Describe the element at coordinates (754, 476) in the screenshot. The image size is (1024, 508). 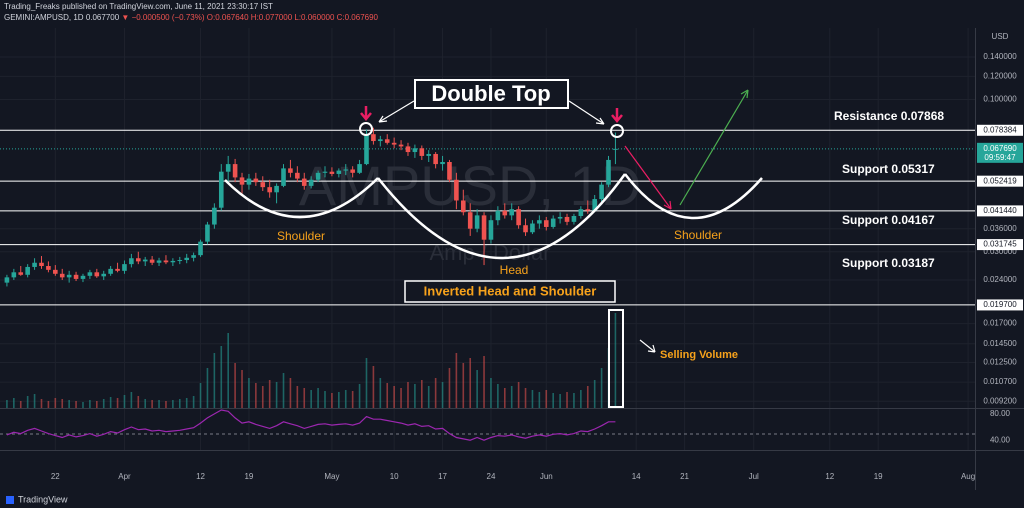
I see `x-tick-label: Jul` at that location.